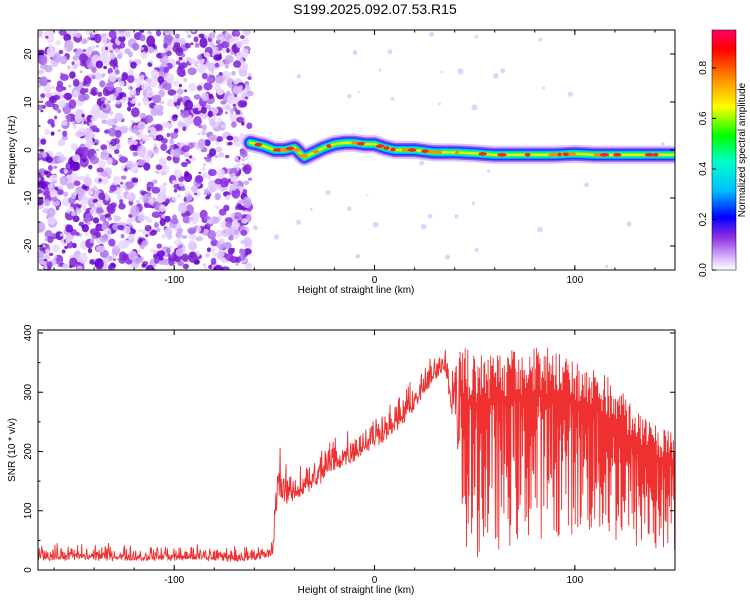 The width and height of the screenshot is (750, 600). I want to click on colorbar-tick-label: 0.0, so click(703, 270).